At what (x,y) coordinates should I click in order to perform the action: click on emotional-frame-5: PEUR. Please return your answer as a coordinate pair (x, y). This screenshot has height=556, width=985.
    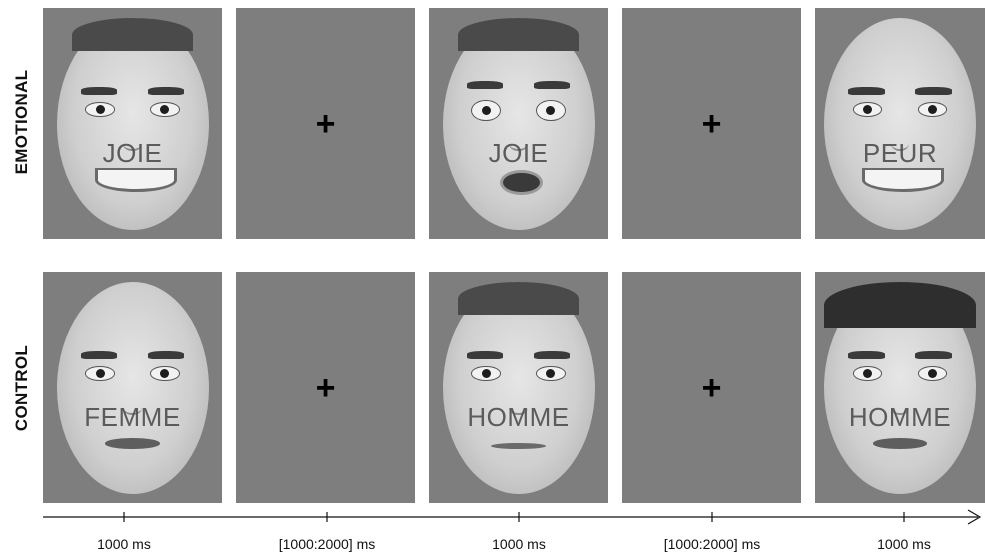
    Looking at the image, I should click on (900, 123).